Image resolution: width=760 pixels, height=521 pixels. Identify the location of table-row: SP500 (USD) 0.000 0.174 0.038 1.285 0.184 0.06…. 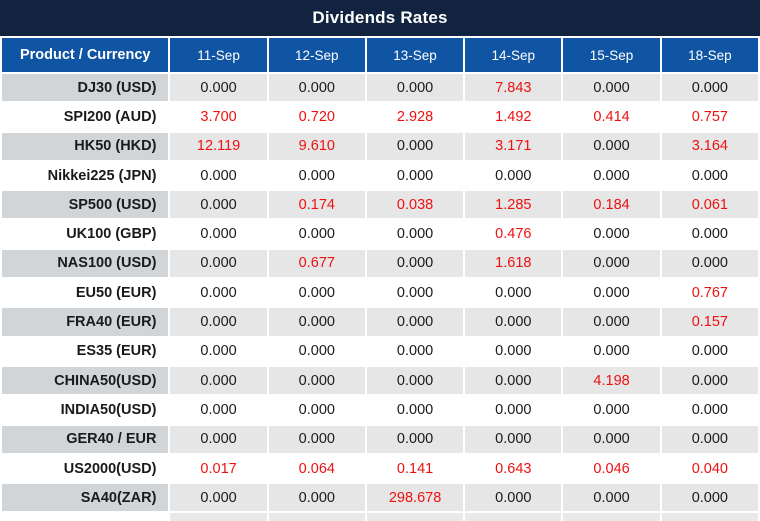
(380, 205).